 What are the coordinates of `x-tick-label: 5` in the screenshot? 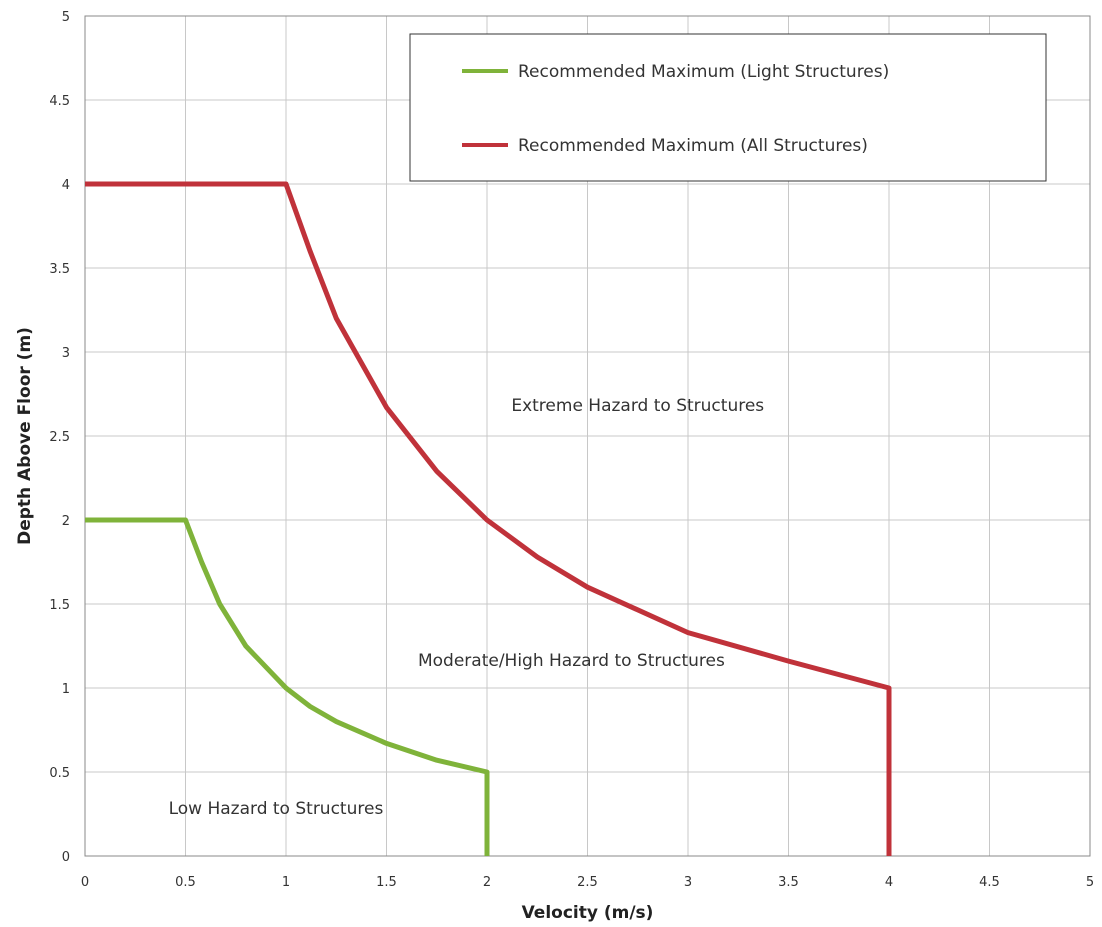 It's located at (1090, 882).